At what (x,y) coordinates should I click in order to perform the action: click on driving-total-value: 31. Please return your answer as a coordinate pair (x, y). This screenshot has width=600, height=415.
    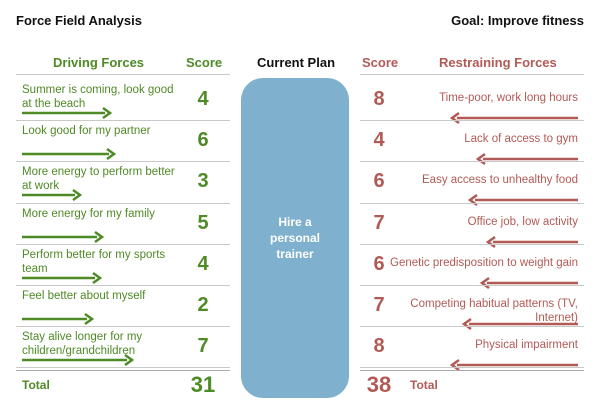
    Looking at the image, I should click on (203, 384).